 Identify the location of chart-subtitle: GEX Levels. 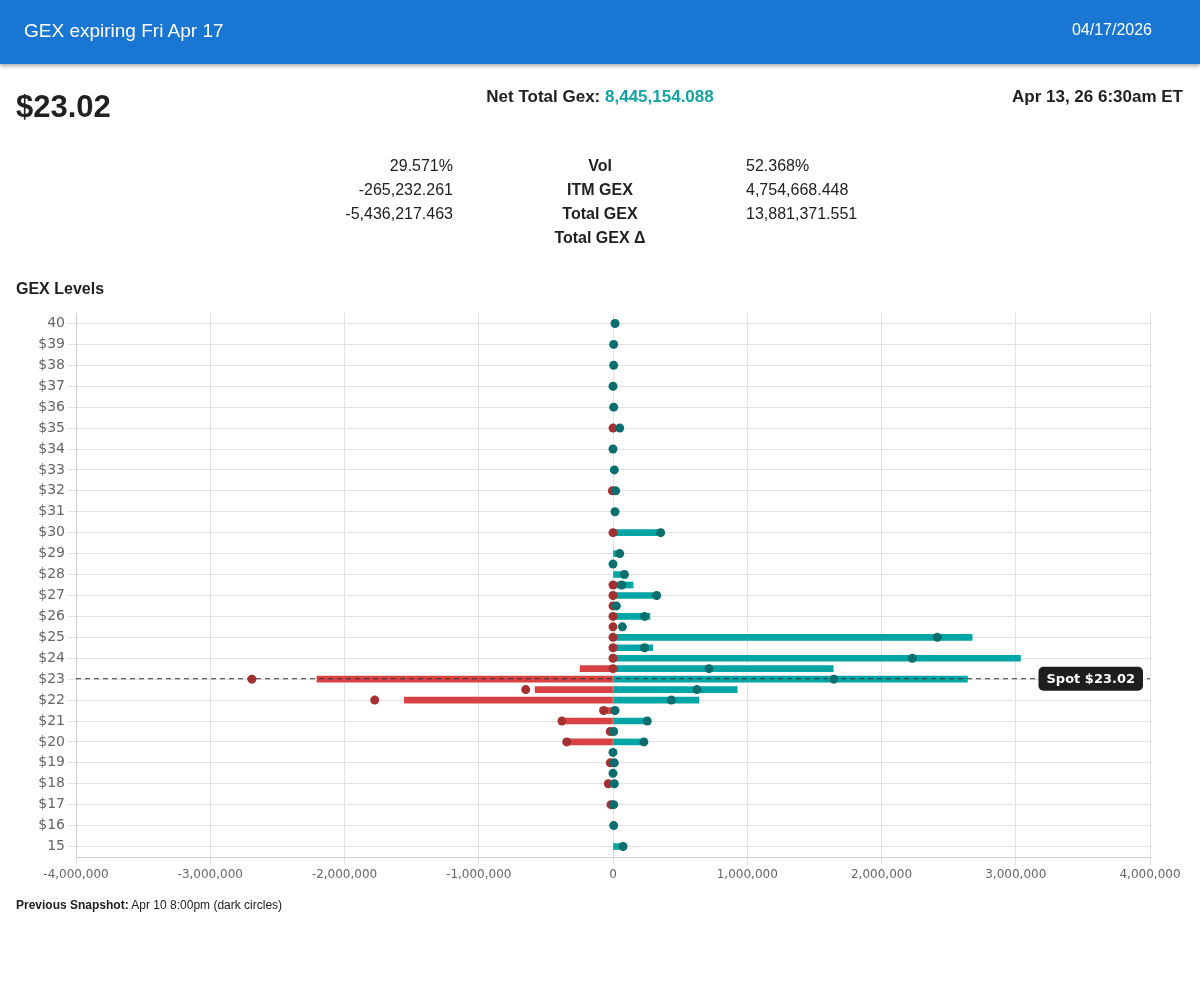
(60, 289).